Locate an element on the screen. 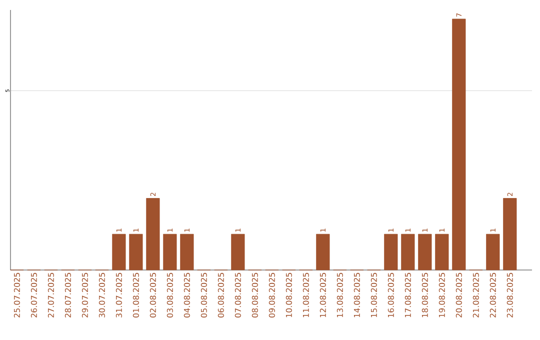  x-tick-label: 09.08.2025 is located at coordinates (271, 295).